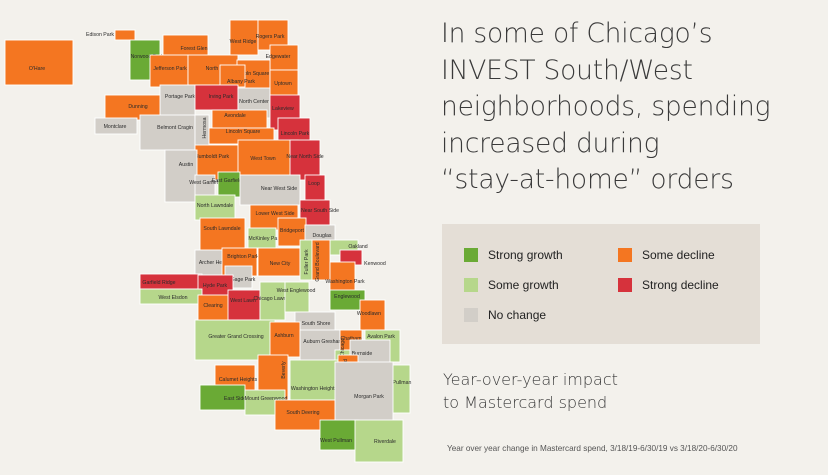 This screenshot has height=475, width=828. I want to click on neighborhood-label: McKinley Park, so click(265, 239).